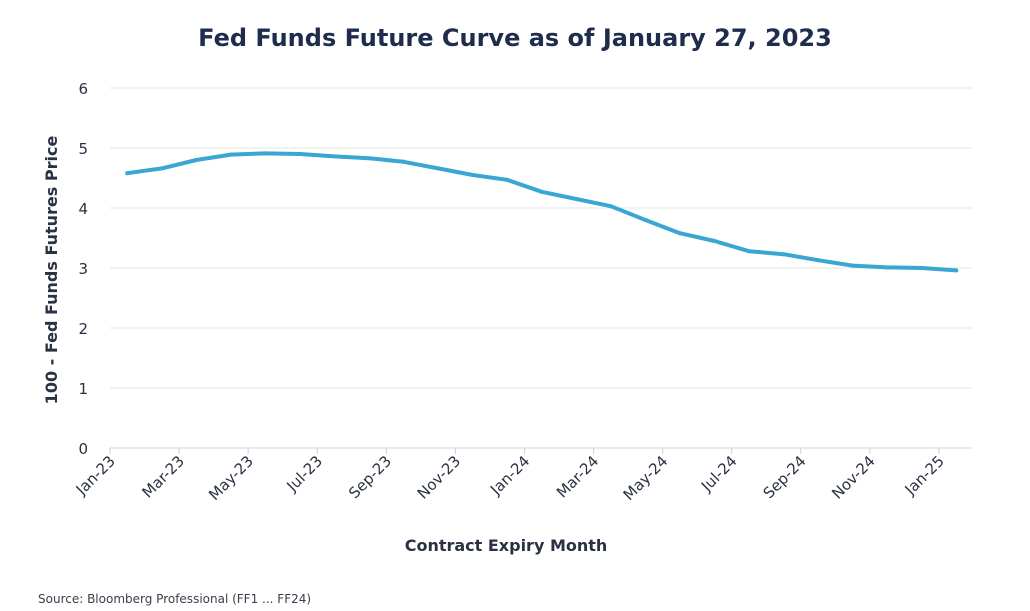 The width and height of the screenshot is (1030, 611). I want to click on x-tick-label: Sep-23, so click(370, 477).